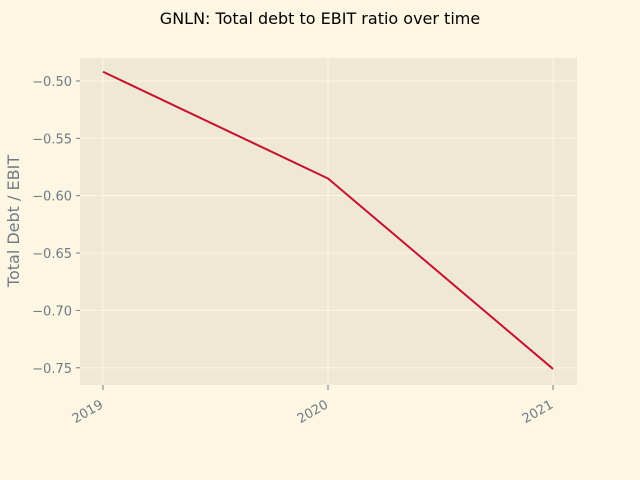 This screenshot has height=480, width=640. Describe the element at coordinates (52, 197) in the screenshot. I see `y-tick-label: −0.60` at that location.